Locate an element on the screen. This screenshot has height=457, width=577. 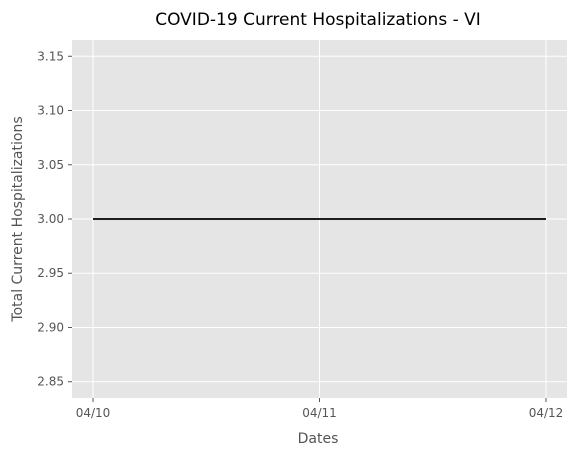
x-tick-label: 04/12 is located at coordinates (546, 413).